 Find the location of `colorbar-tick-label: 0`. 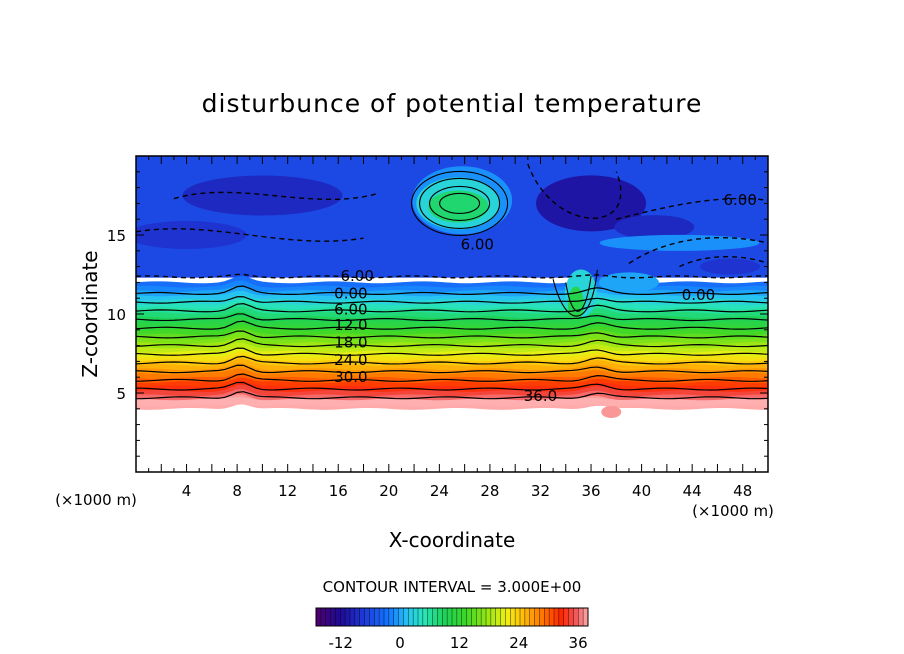

colorbar-tick-label: 0 is located at coordinates (400, 643).